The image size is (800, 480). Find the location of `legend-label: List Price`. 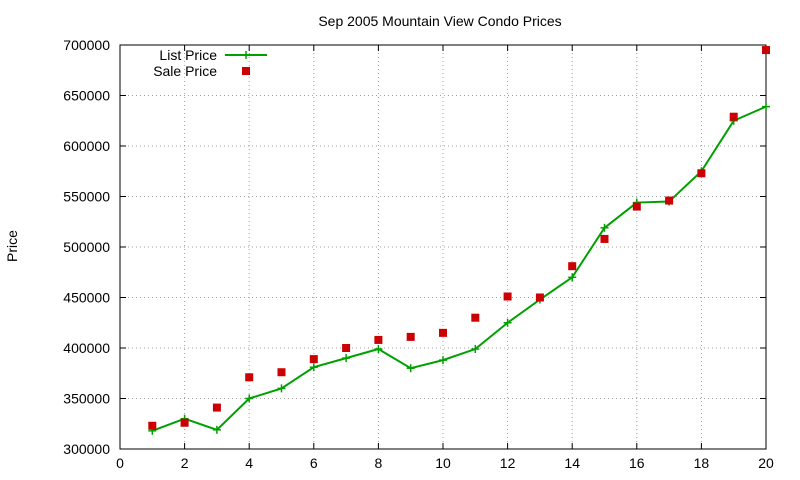

legend-label: List Price is located at coordinates (188, 55).